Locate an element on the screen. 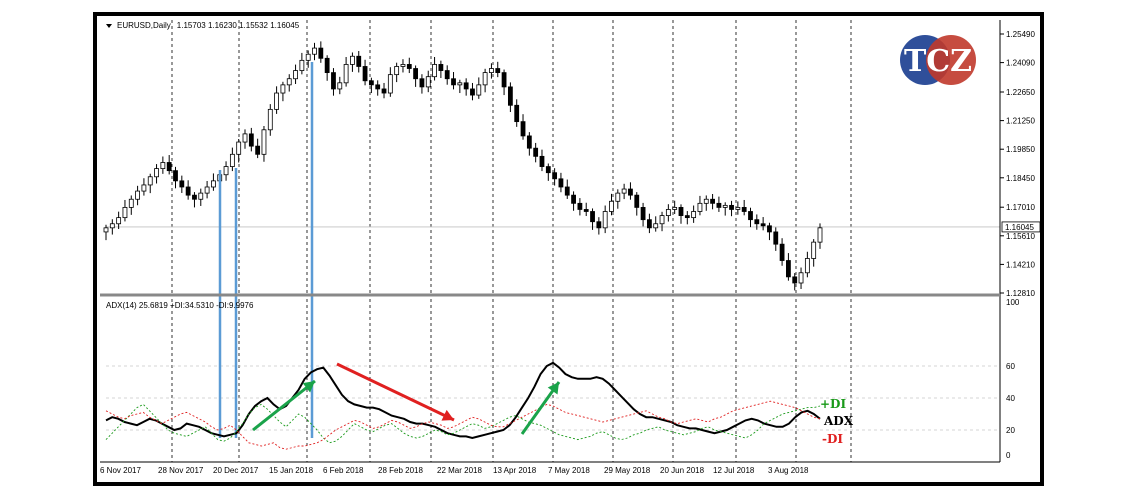  time-tick-label: 28 Feb 2018 is located at coordinates (400, 470).